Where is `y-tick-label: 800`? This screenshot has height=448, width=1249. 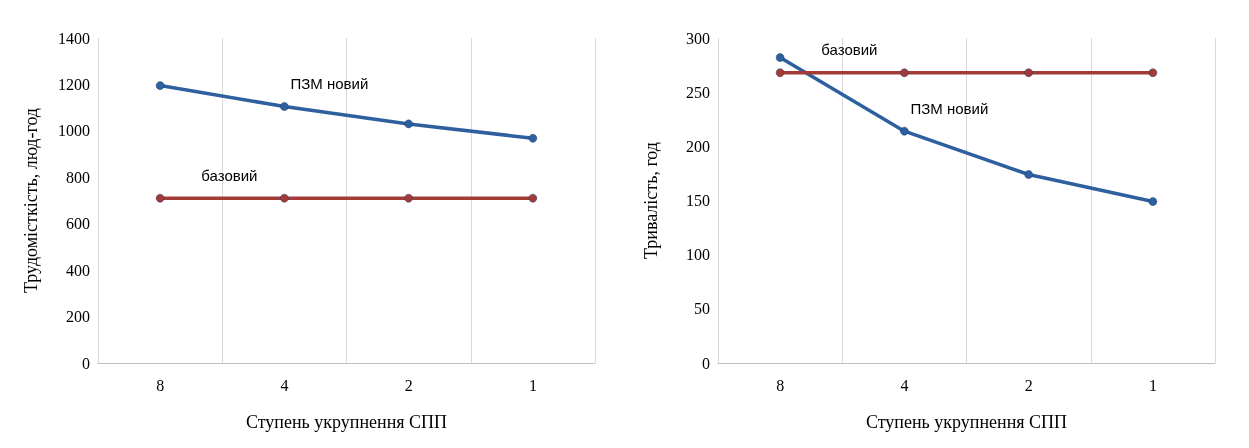
y-tick-label: 800 is located at coordinates (78, 177).